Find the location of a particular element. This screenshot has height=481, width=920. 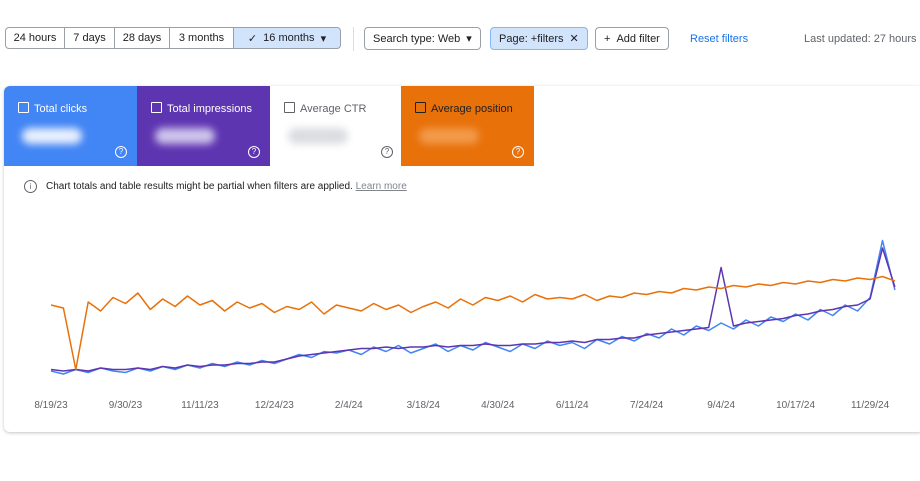

x-tick-label: 3/18/24 is located at coordinates (424, 405).